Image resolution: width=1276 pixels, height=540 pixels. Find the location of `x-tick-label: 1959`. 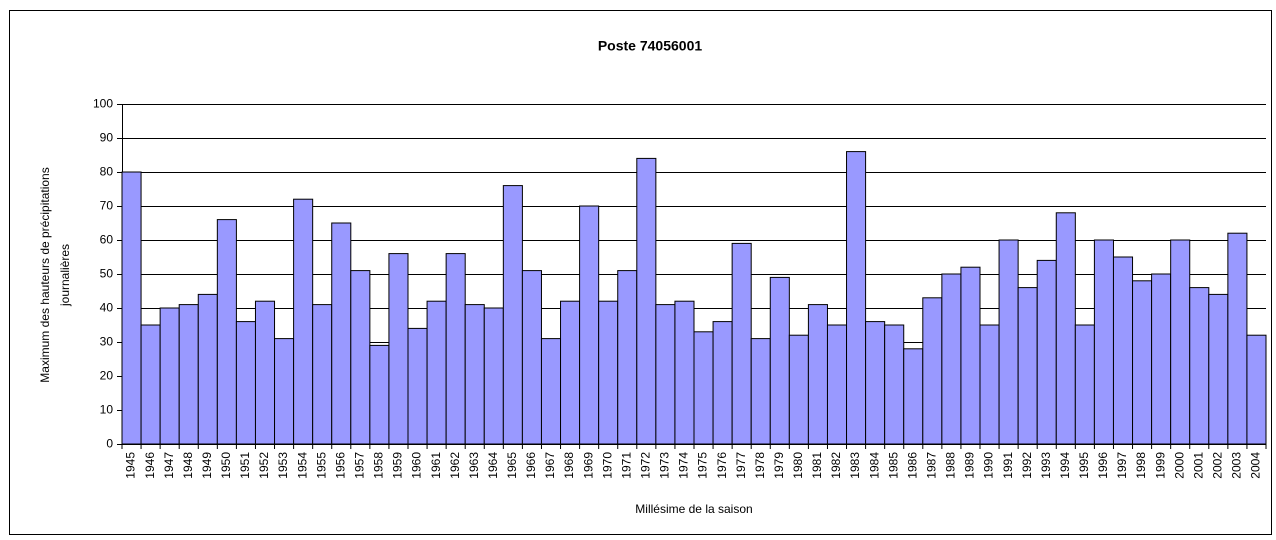

x-tick-label: 1959 is located at coordinates (398, 465).